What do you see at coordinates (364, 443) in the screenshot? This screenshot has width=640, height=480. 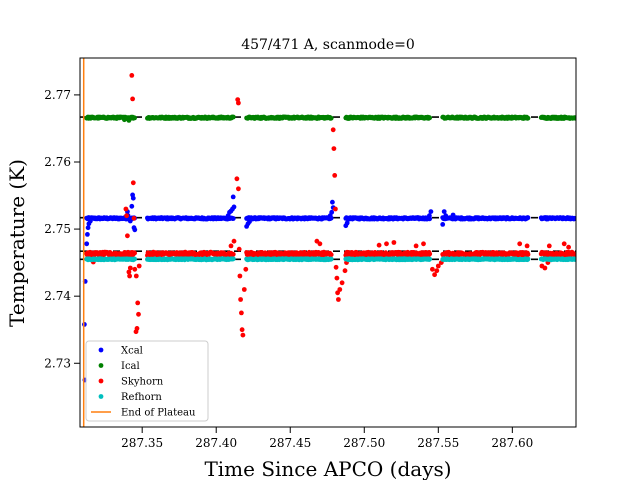 I see `x-tick-label: 287.50` at bounding box center [364, 443].